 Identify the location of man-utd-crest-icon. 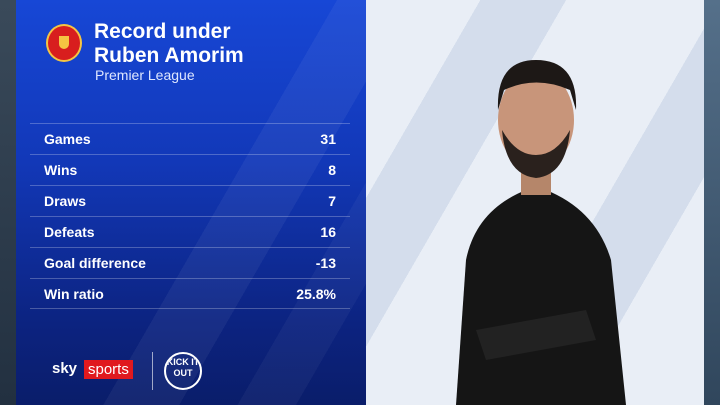
(64, 43).